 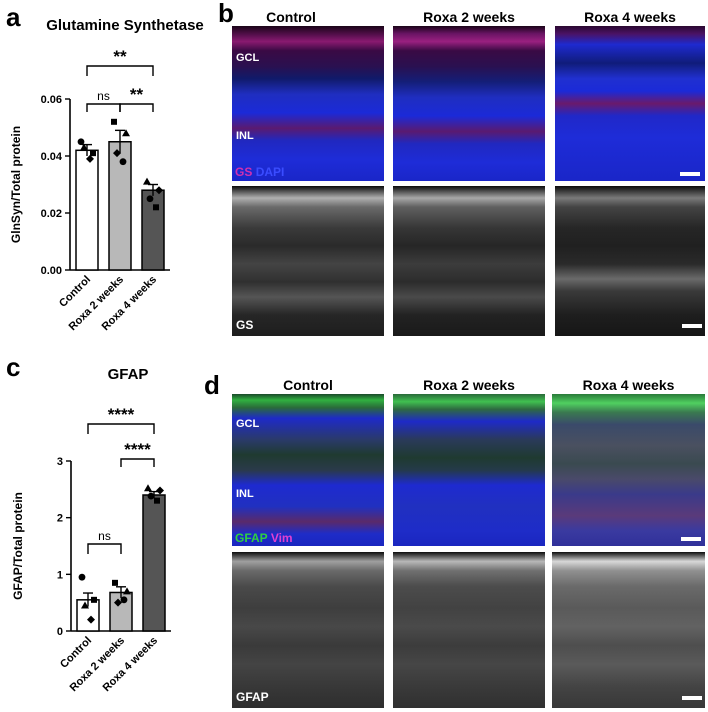 What do you see at coordinates (308, 470) in the screenshot?
I see `image-d-control-fluorescence` at bounding box center [308, 470].